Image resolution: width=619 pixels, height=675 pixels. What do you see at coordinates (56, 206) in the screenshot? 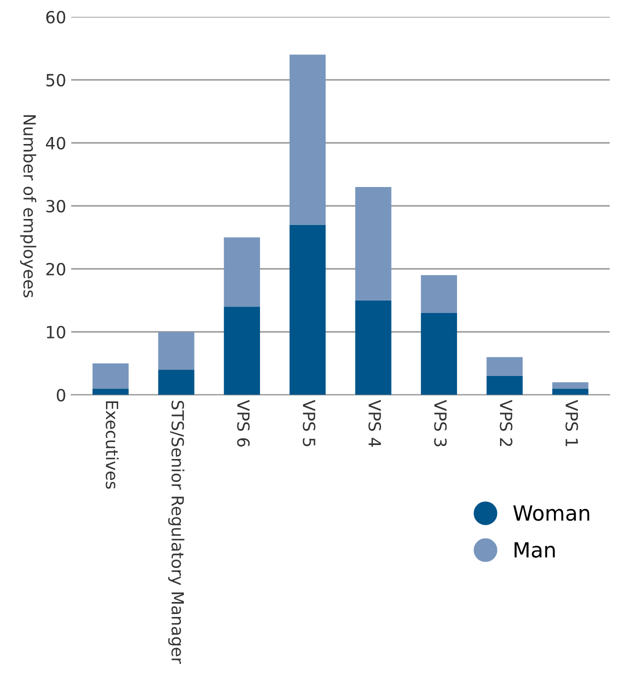
I see `y-tick-label: 30` at bounding box center [56, 206].